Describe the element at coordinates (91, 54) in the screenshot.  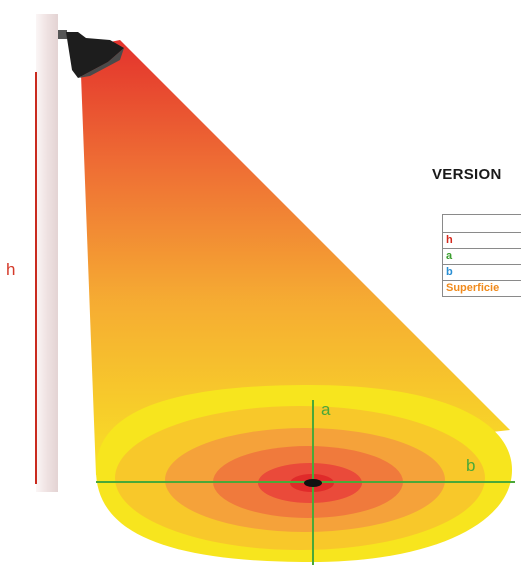
I see `lamp-icon` at that location.